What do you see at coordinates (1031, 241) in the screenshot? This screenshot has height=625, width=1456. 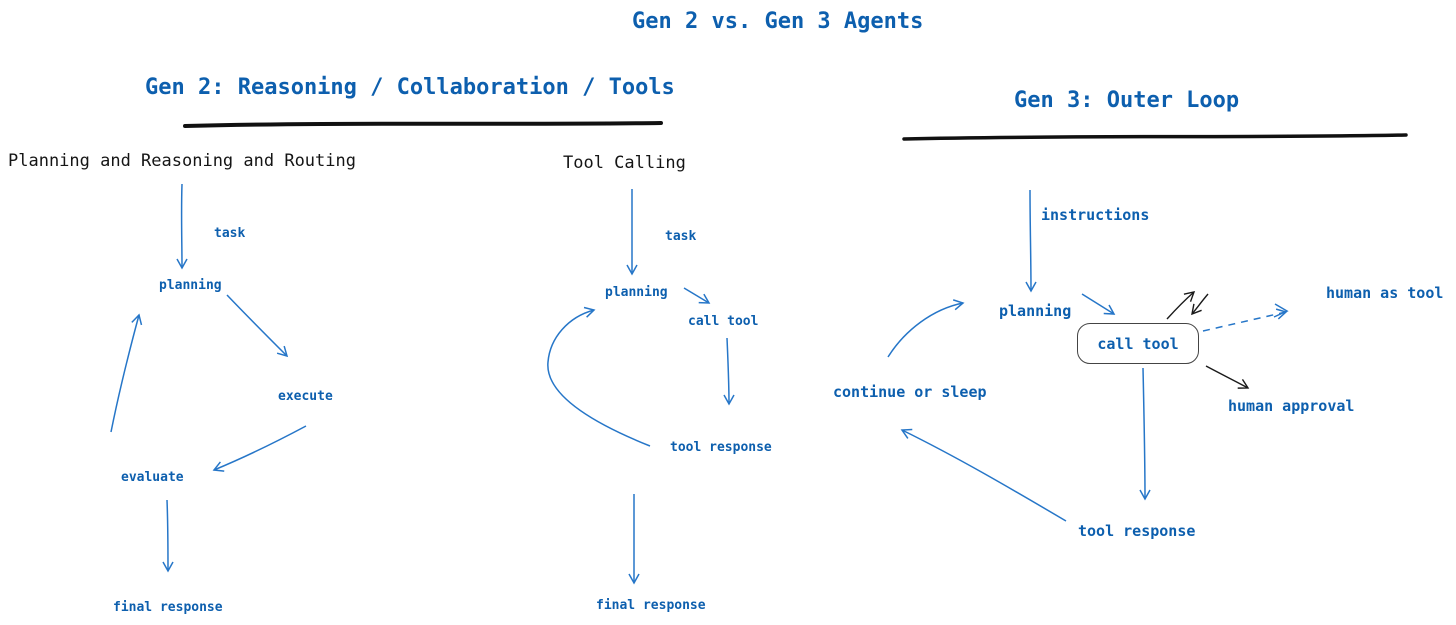 I see `arrow-instructions-to-planning` at bounding box center [1031, 241].